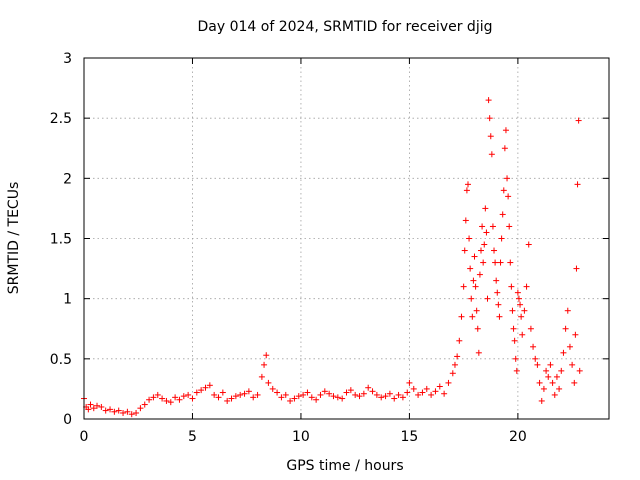 The width and height of the screenshot is (640, 480). I want to click on y-tick-label: 2, so click(67, 179).